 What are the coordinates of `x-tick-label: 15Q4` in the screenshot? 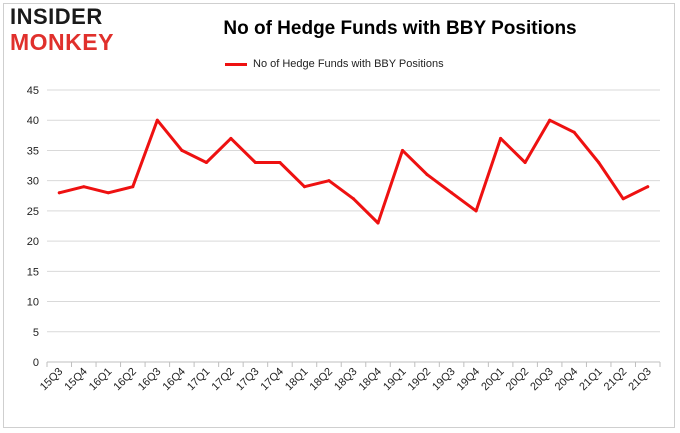 It's located at (76, 380).